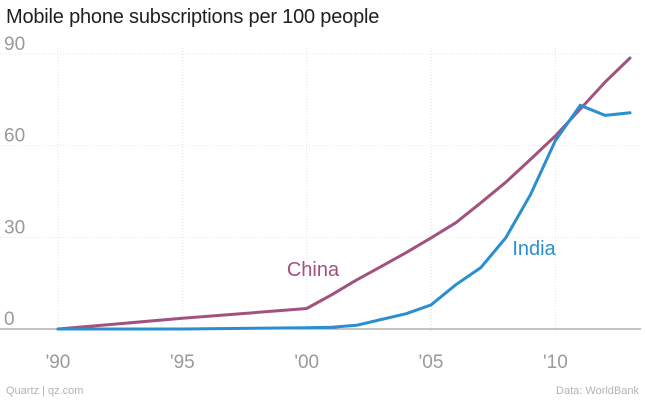 This screenshot has height=403, width=645. I want to click on series-label-china: China, so click(313, 270).